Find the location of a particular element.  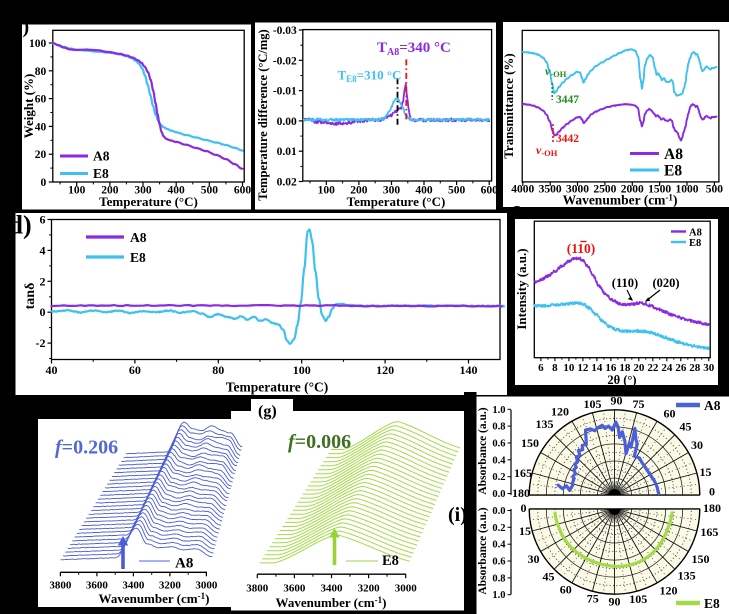

svg-text: 150 is located at coordinates (530, 443).